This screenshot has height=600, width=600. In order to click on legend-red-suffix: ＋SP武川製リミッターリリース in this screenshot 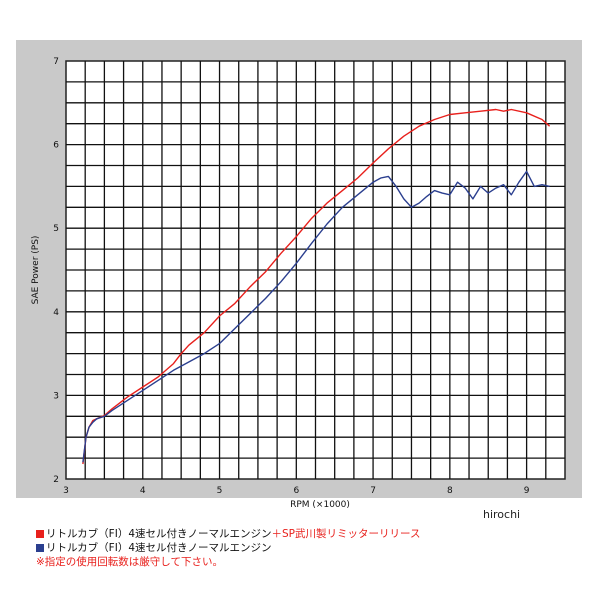, I will do `click(346, 534)`.